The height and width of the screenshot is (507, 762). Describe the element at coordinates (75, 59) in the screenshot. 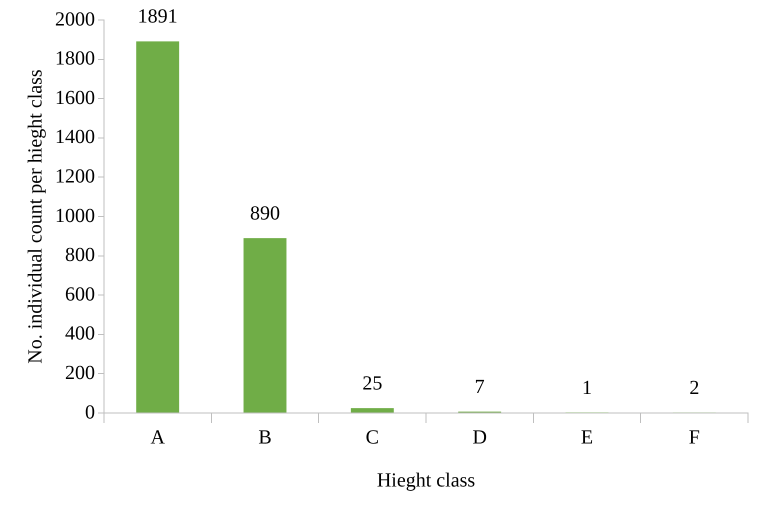

I see `y-tick-label: 1800` at that location.